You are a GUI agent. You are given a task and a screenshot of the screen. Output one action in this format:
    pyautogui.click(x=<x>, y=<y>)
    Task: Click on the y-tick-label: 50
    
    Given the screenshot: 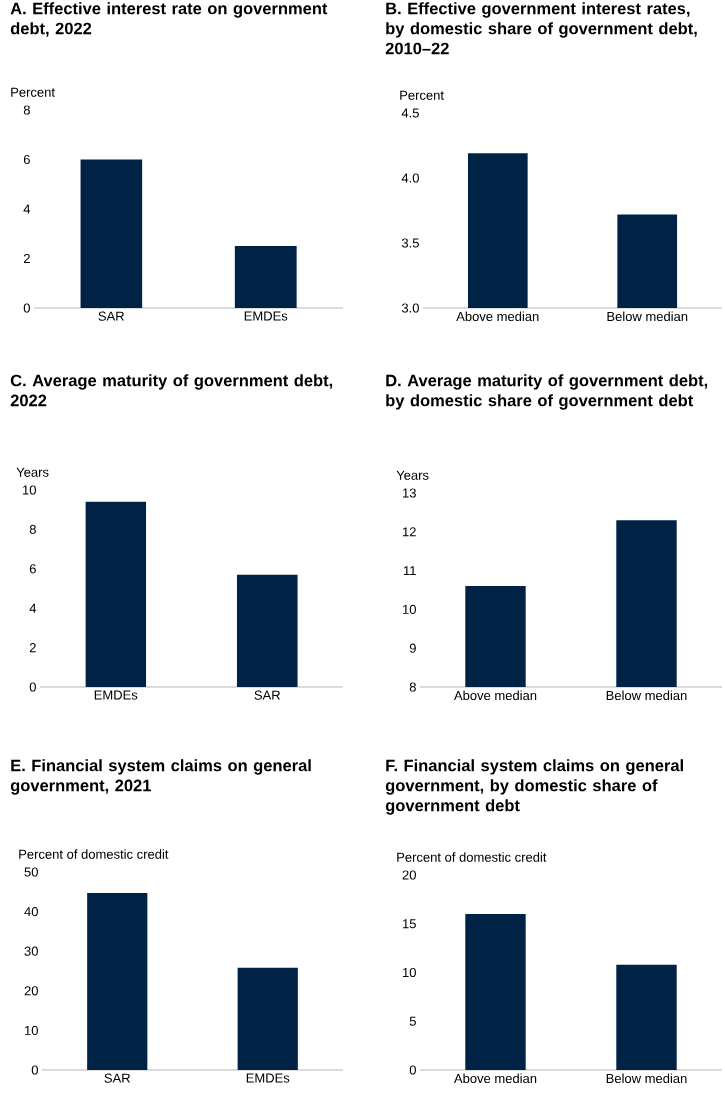 What is the action you would take?
    pyautogui.click(x=31, y=872)
    